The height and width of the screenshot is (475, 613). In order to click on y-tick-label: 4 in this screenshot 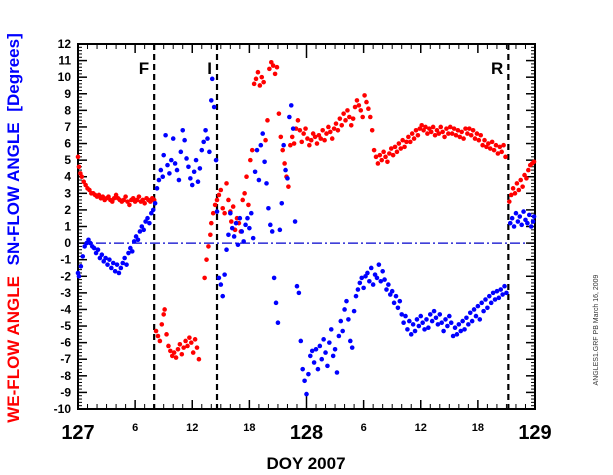, I will do `click(67, 177)`.